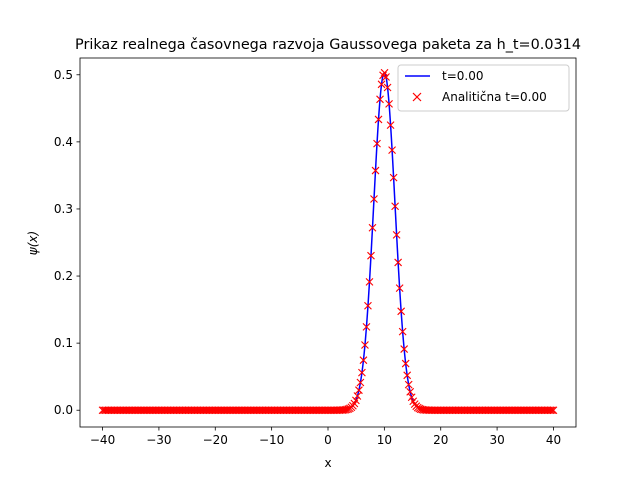  I want to click on legend-label-series-1: t=0.00, so click(462, 76).